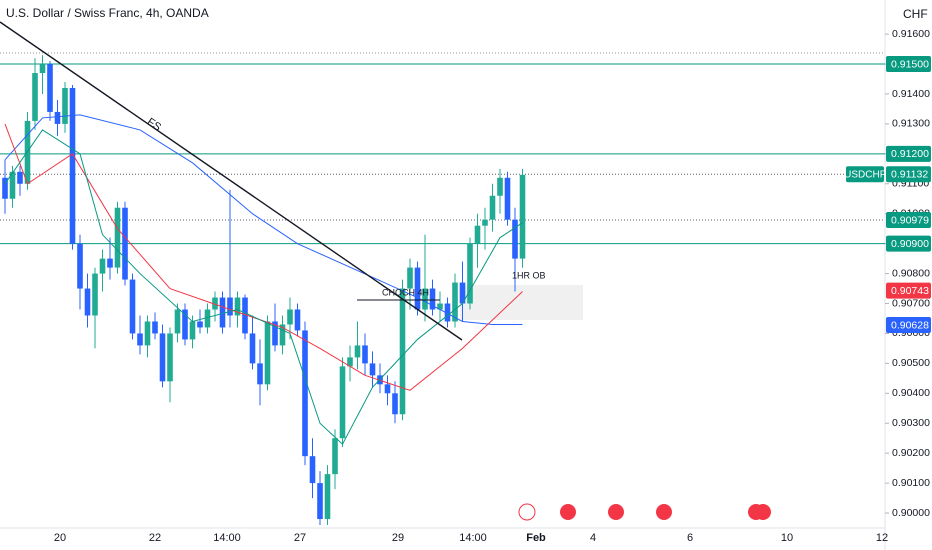 The height and width of the screenshot is (550, 932). I want to click on order-block-zone, so click(521, 302).